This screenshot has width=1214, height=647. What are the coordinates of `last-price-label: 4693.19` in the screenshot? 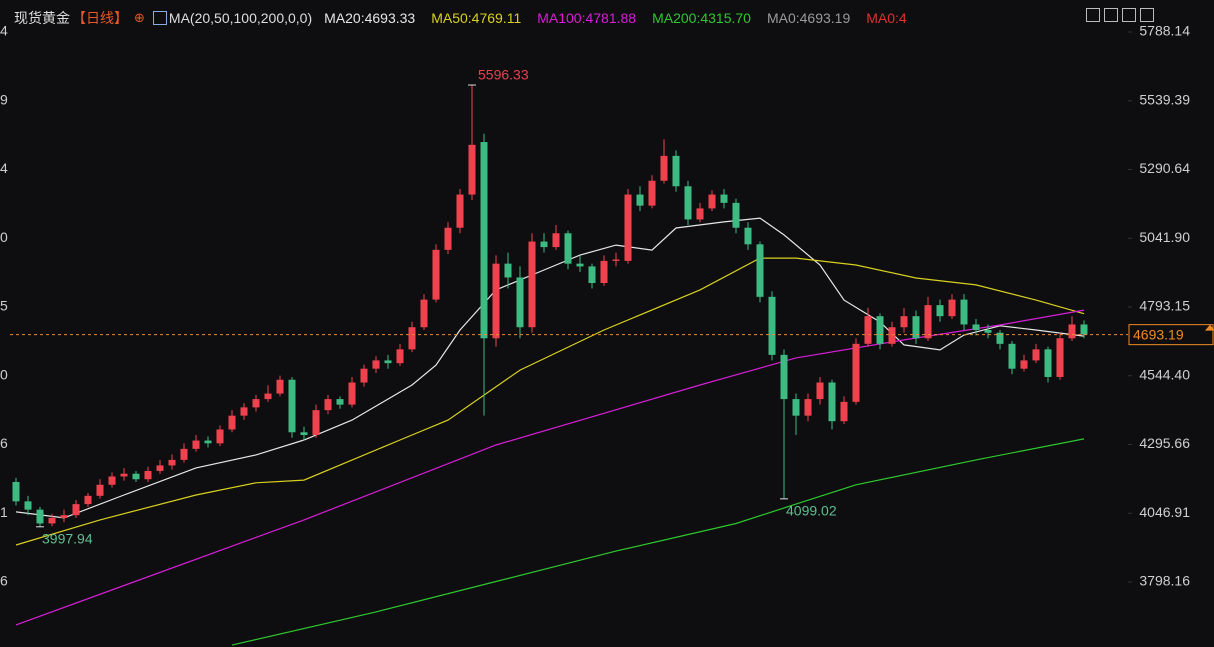 It's located at (1158, 334).